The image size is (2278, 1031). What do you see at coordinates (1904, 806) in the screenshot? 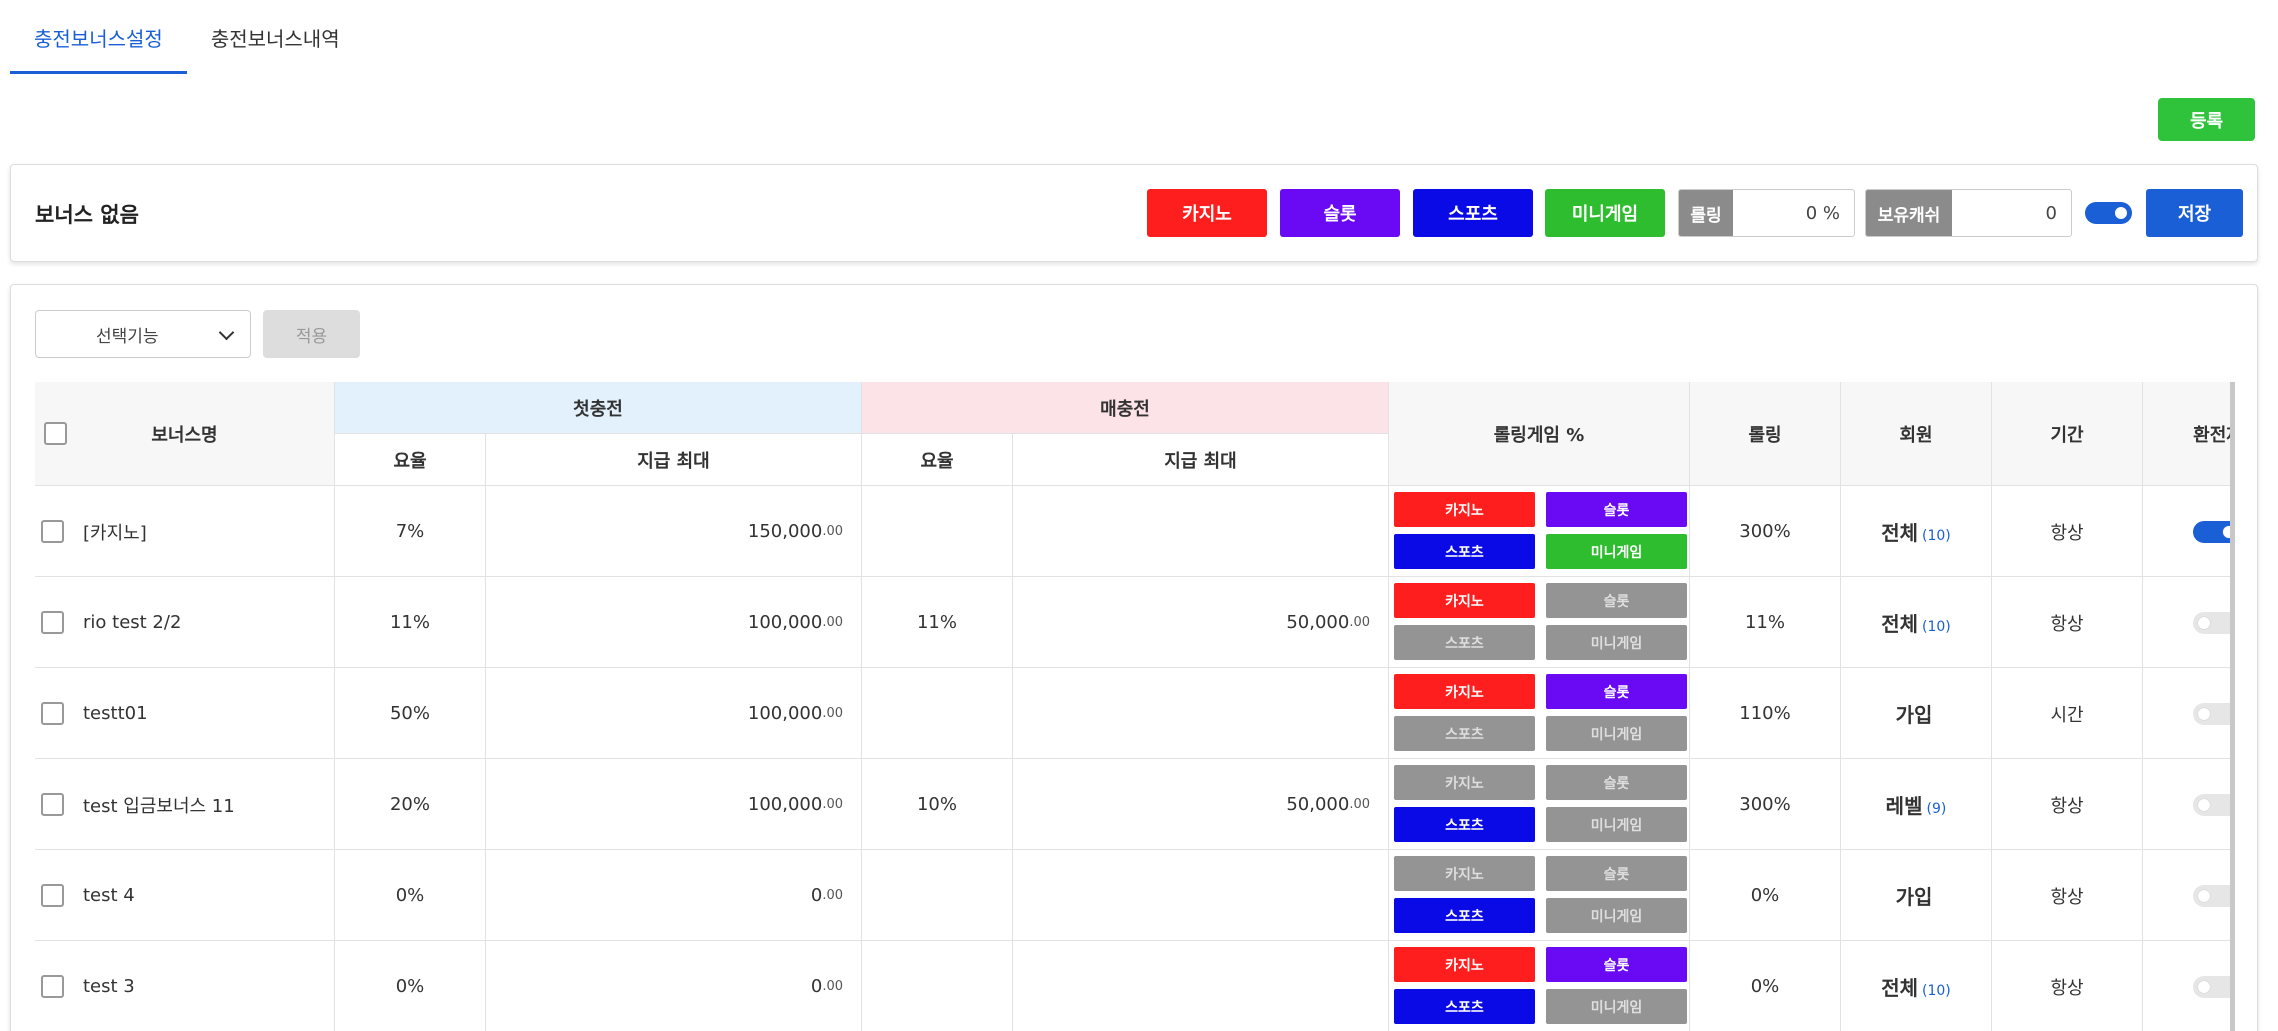
I see `member-type: 레벨` at bounding box center [1904, 806].